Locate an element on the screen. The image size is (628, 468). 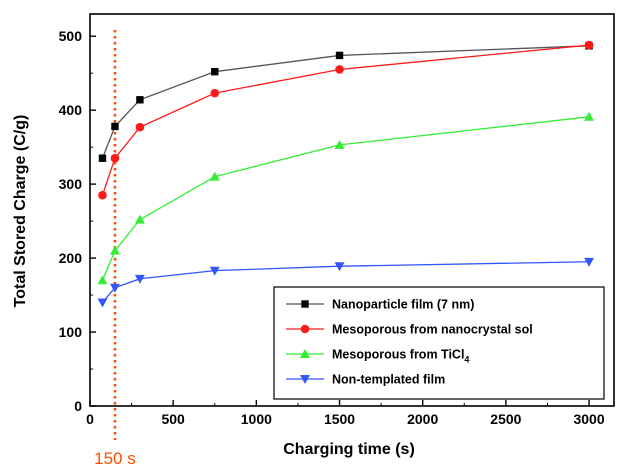
x-axis-ticks: 0 500 1000 1500 2000 2500 3000 is located at coordinates (345, 413).